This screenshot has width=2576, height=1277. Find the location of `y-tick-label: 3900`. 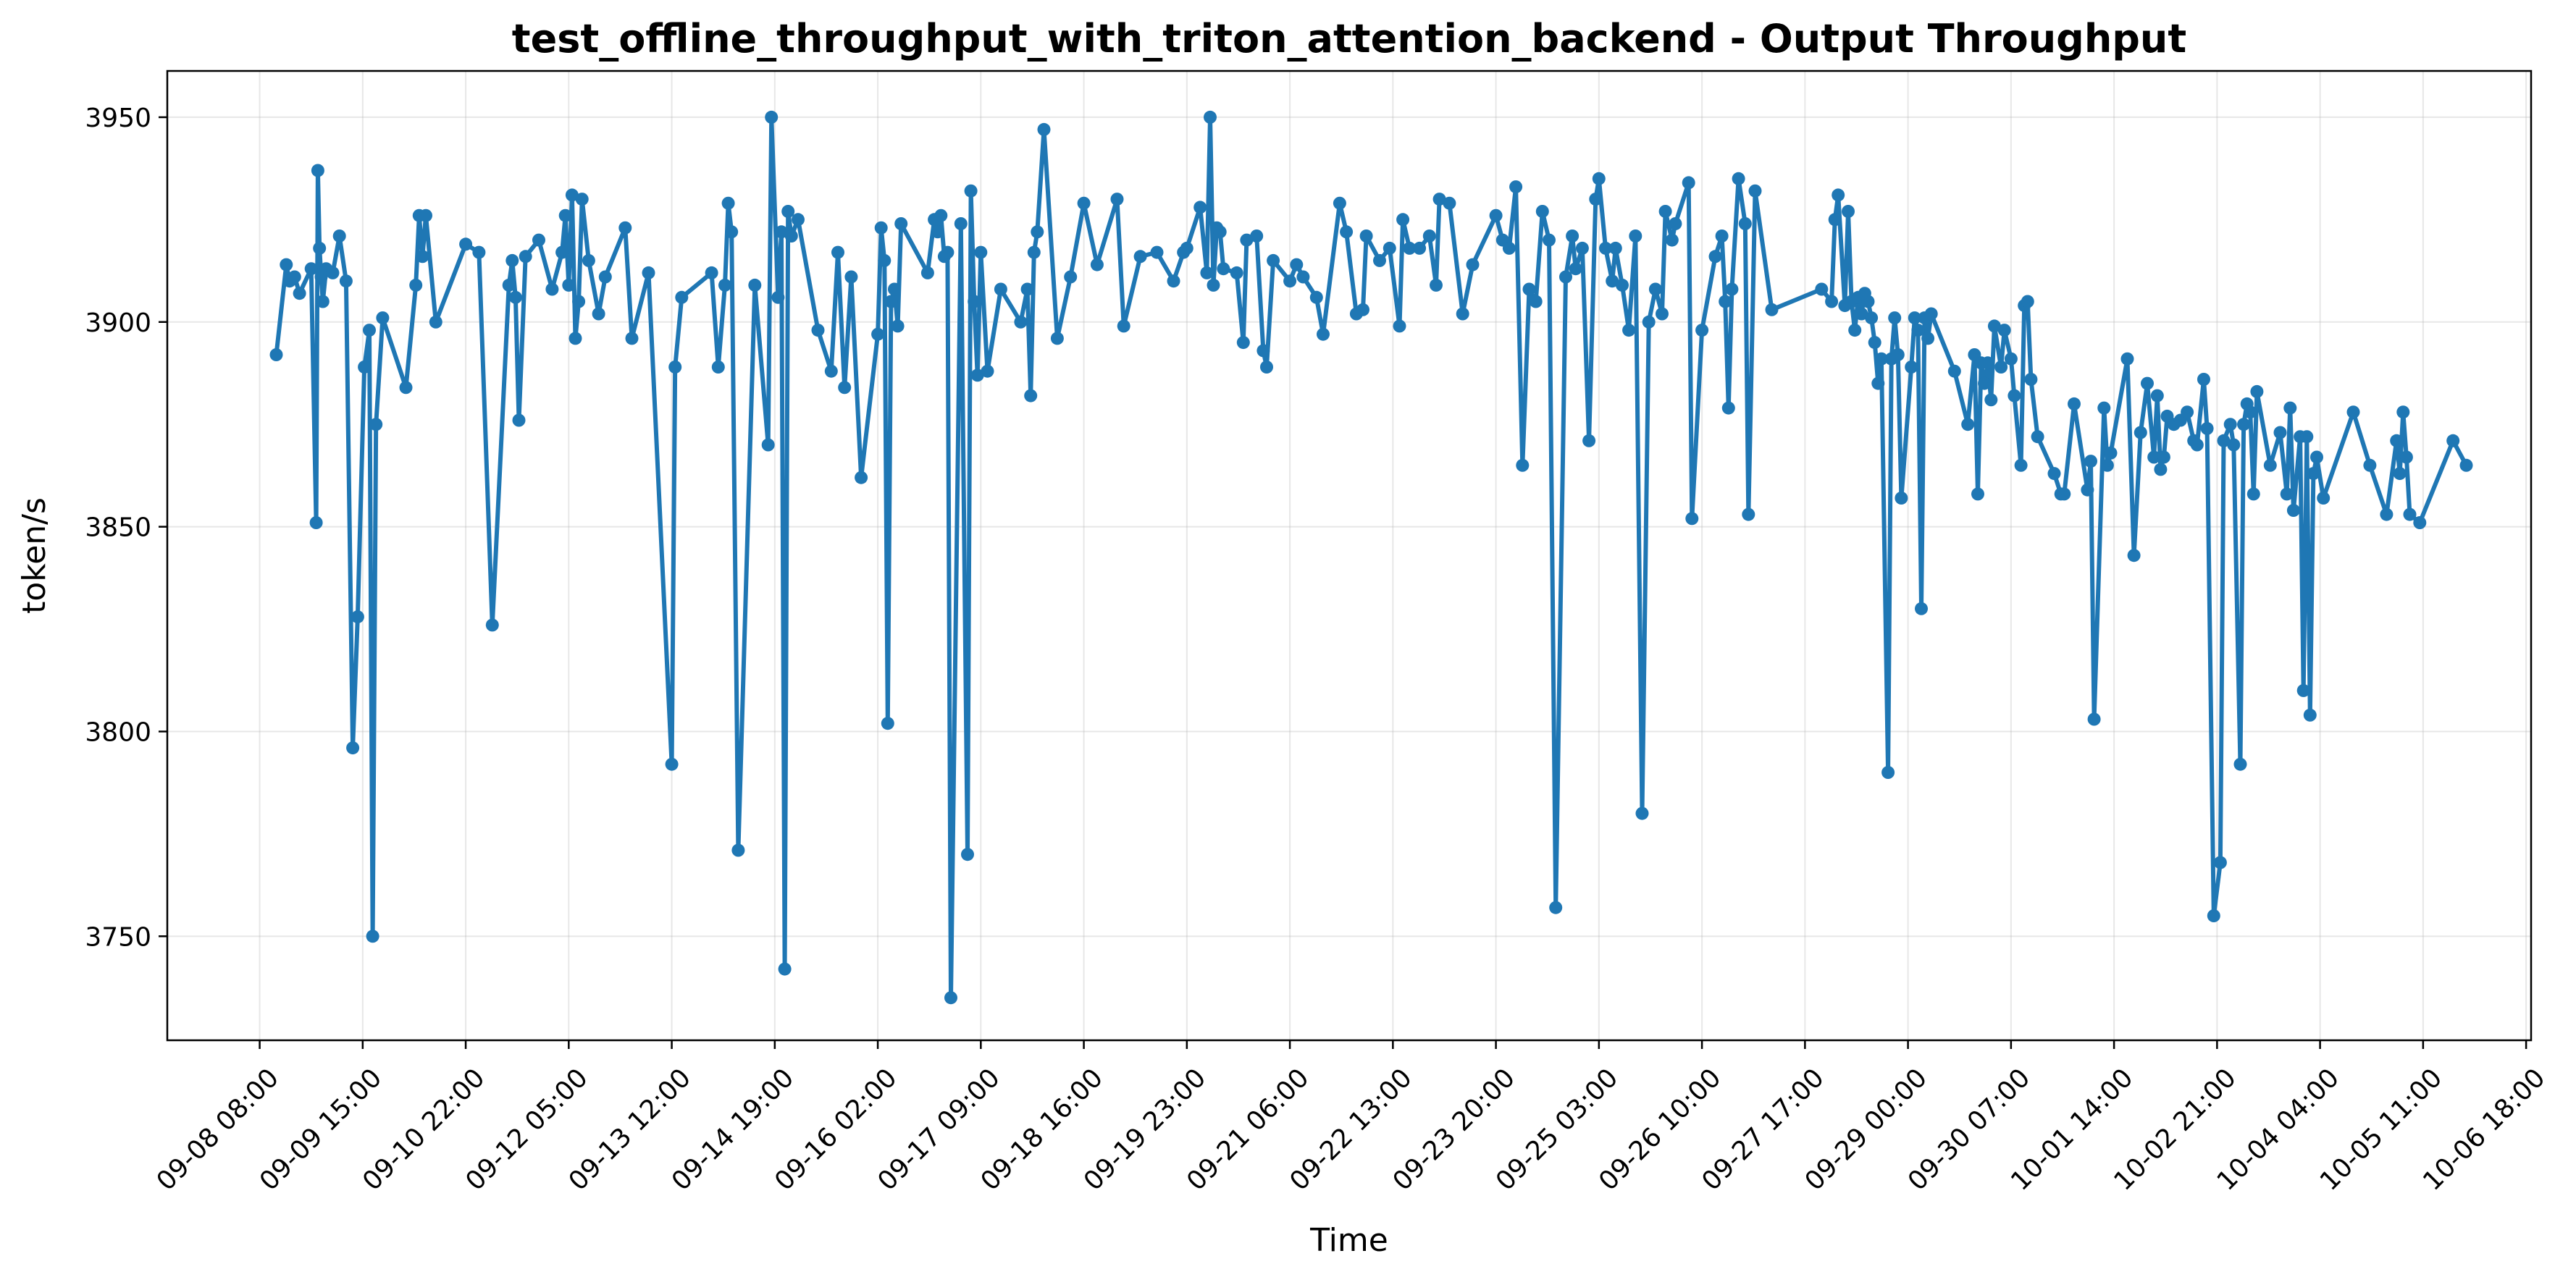

y-tick-label: 3900 is located at coordinates (118, 323).